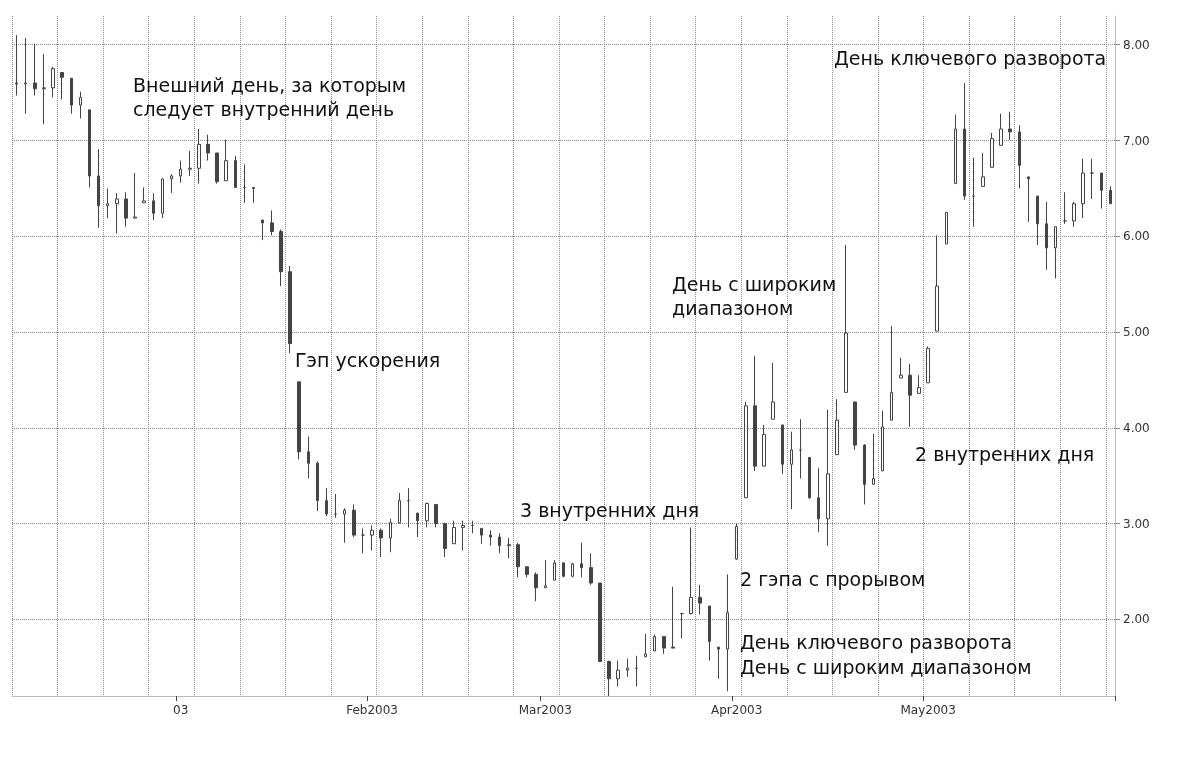  I want to click on x-tick-label: Apr2003, so click(737, 710).